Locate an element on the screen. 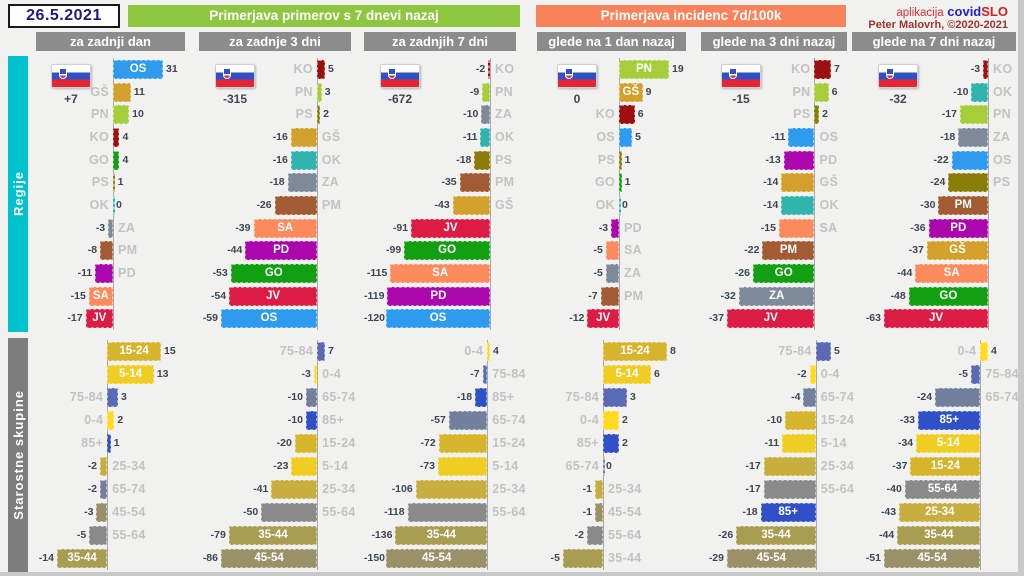  country-total-value: -15 is located at coordinates (741, 99).